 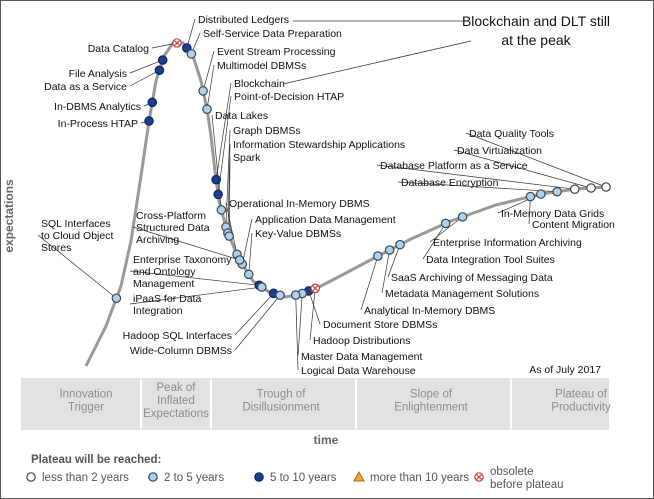 I want to click on callout-text: at the peak, so click(x=536, y=40).